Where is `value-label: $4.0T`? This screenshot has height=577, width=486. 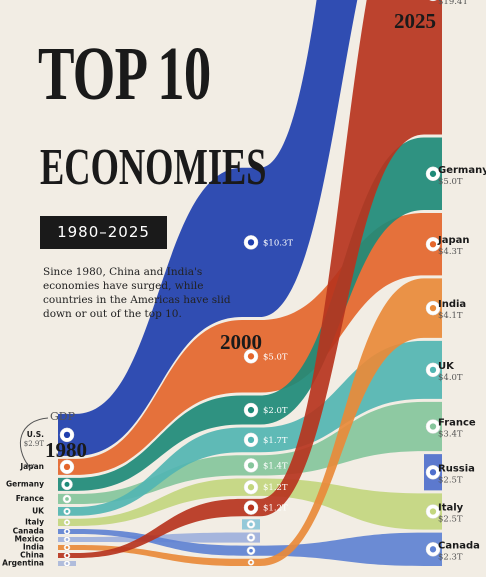
value-label: $4.0T is located at coordinates (450, 378).